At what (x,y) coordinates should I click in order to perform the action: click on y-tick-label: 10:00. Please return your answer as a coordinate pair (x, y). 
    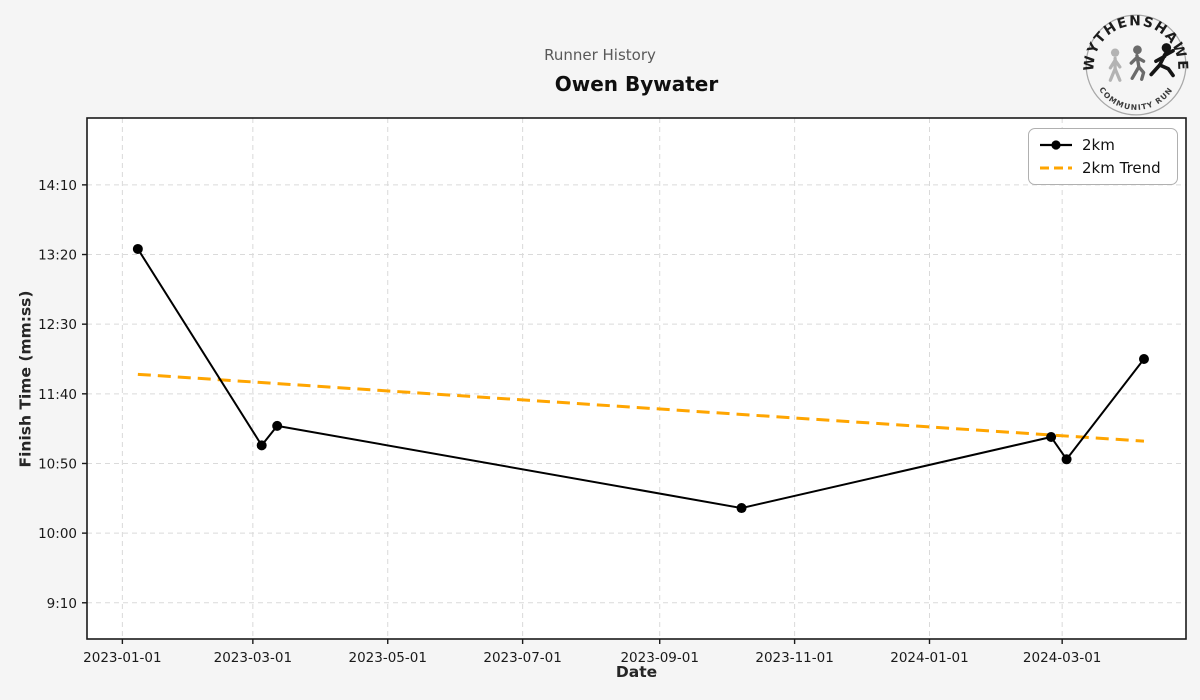
    Looking at the image, I should click on (57, 534).